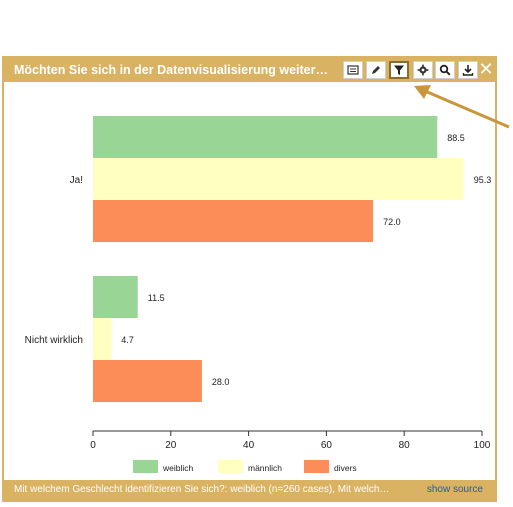  Describe the element at coordinates (145, 466) in the screenshot. I see `legend-swatch-weiblich` at that location.